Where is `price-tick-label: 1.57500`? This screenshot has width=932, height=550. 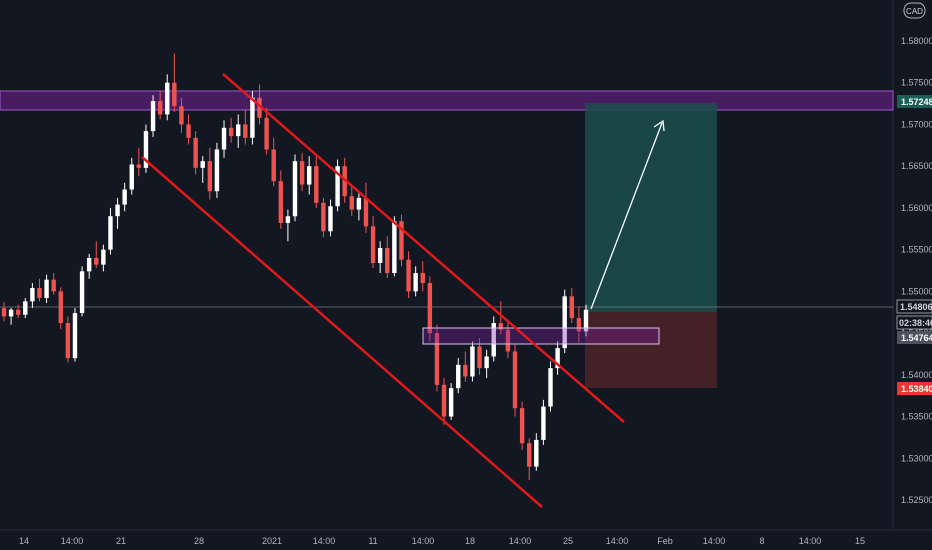 price-tick-label: 1.57500 is located at coordinates (916, 83).